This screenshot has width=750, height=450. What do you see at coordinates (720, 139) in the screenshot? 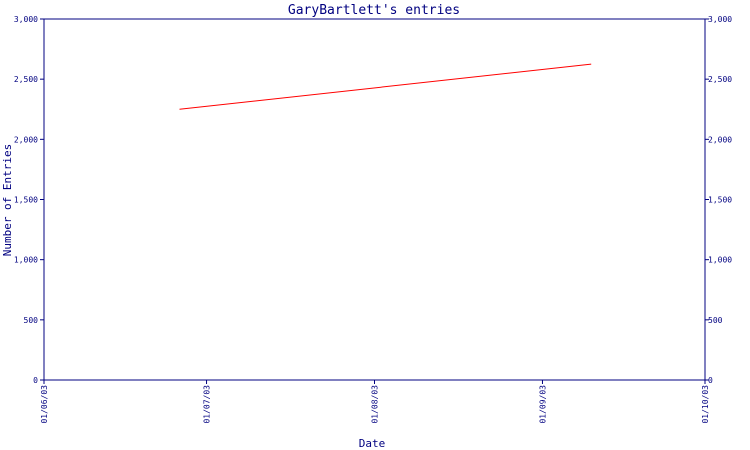
I see `y-tick-label-right: 2,000` at bounding box center [720, 139].